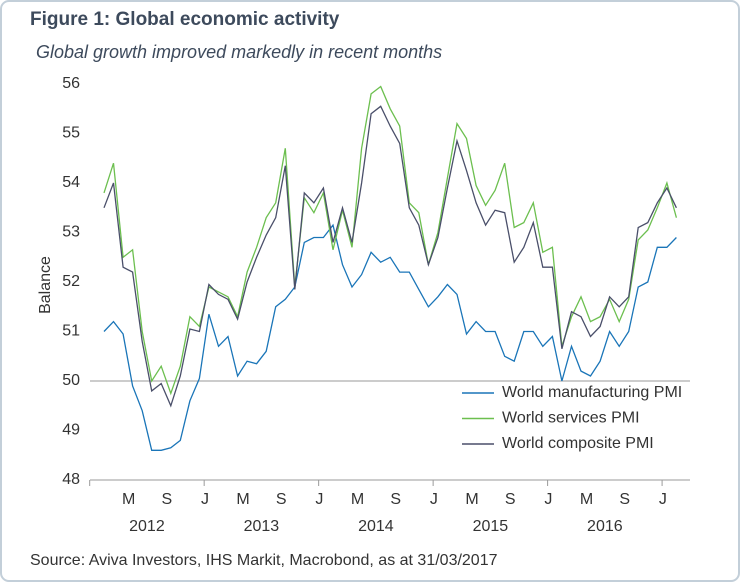 The width and height of the screenshot is (740, 587). What do you see at coordinates (578, 443) in the screenshot?
I see `legend-label: World composite PMI` at bounding box center [578, 443].